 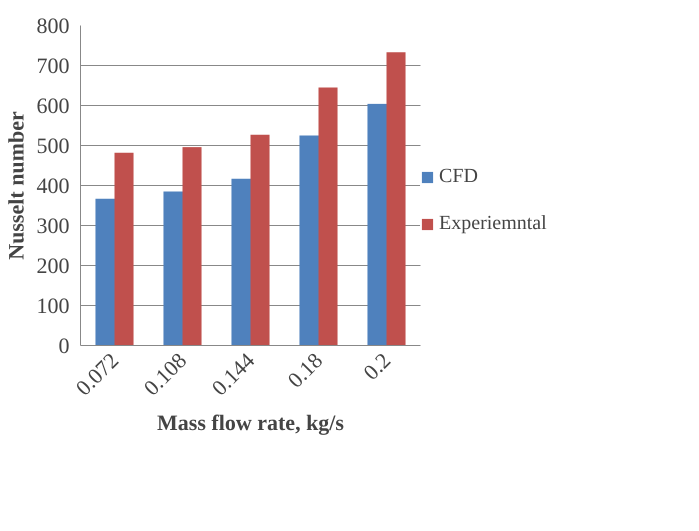 What do you see at coordinates (377, 366) in the screenshot?
I see `x-tick-label: 0.2` at bounding box center [377, 366].